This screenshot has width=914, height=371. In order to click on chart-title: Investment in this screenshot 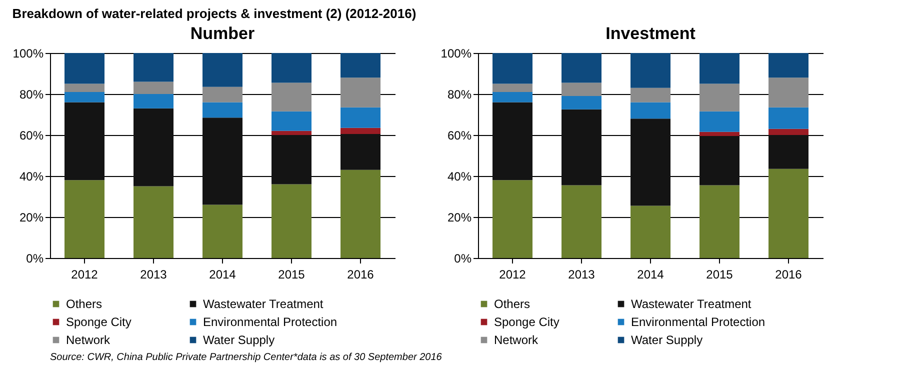, I will do `click(651, 33)`.